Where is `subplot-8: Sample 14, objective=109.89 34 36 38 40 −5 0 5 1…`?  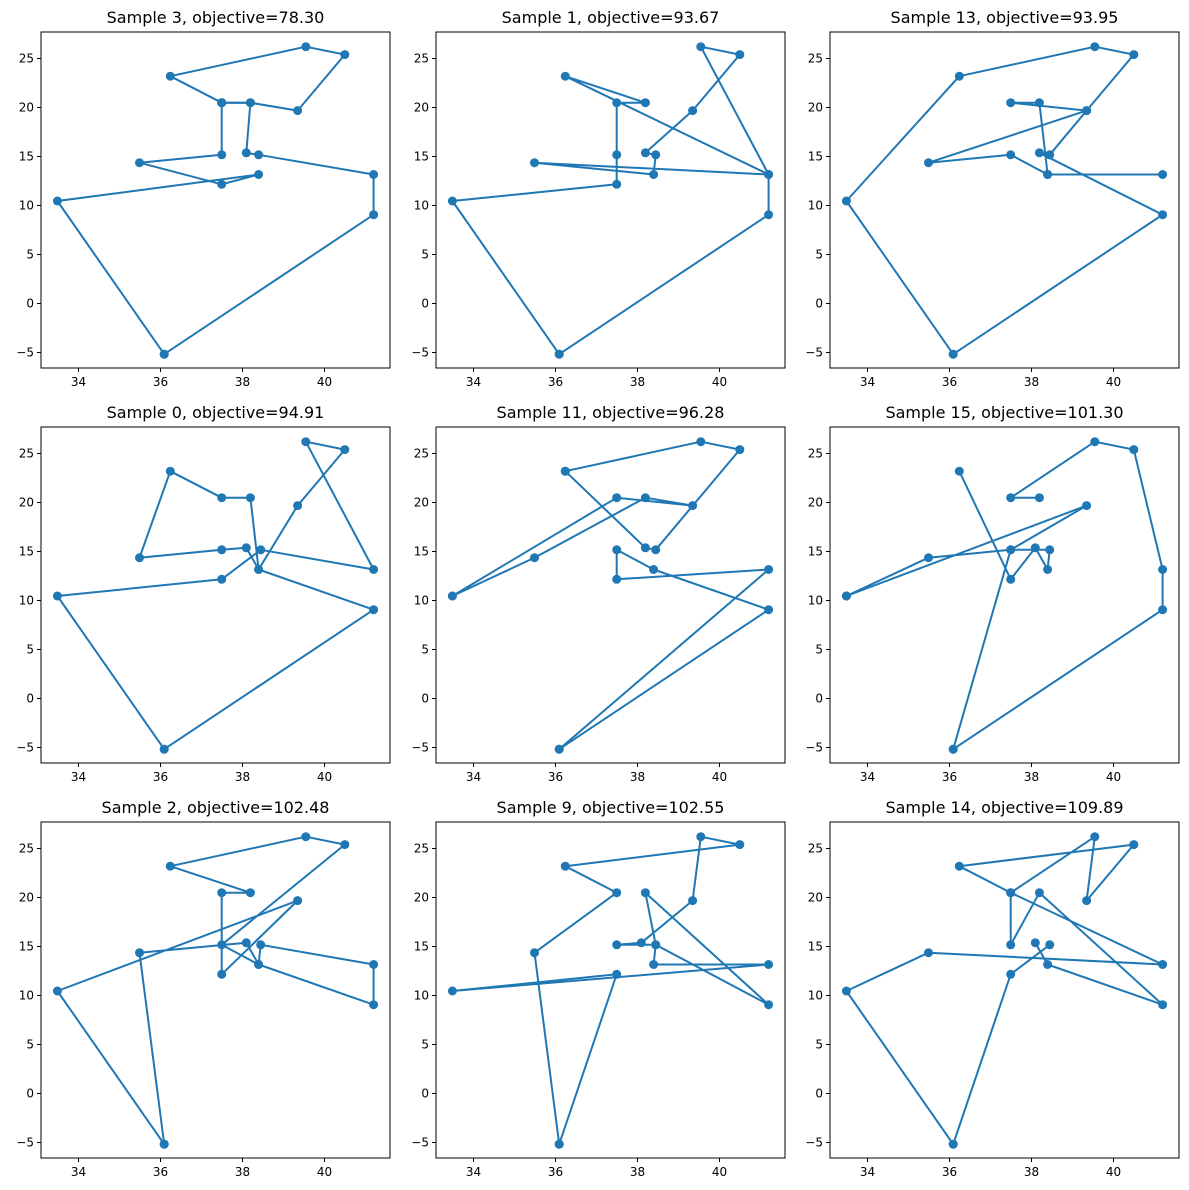 subplot-8: Sample 14, objective=109.89 34 36 38 40 −5 0 5 1… is located at coordinates (992, 988).